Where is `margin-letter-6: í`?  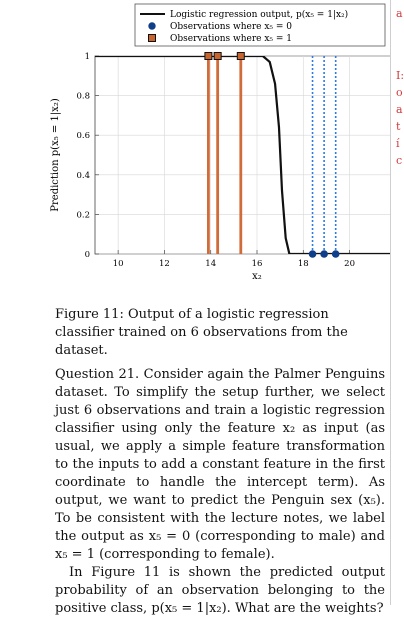 margin-letter-6: í is located at coordinates (398, 143).